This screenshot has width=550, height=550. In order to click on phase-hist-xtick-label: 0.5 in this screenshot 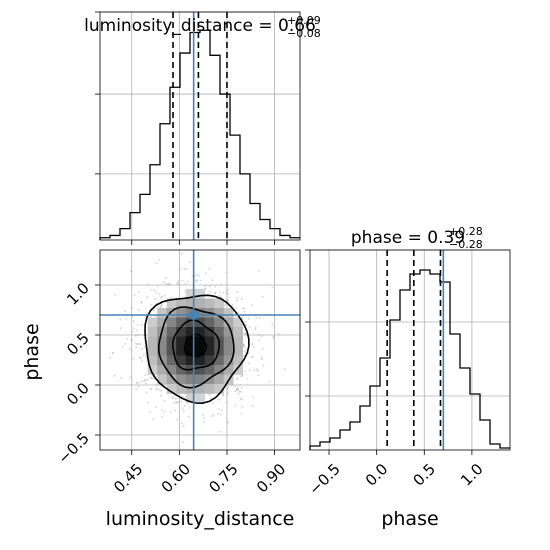, I will do `click(424, 475)`.